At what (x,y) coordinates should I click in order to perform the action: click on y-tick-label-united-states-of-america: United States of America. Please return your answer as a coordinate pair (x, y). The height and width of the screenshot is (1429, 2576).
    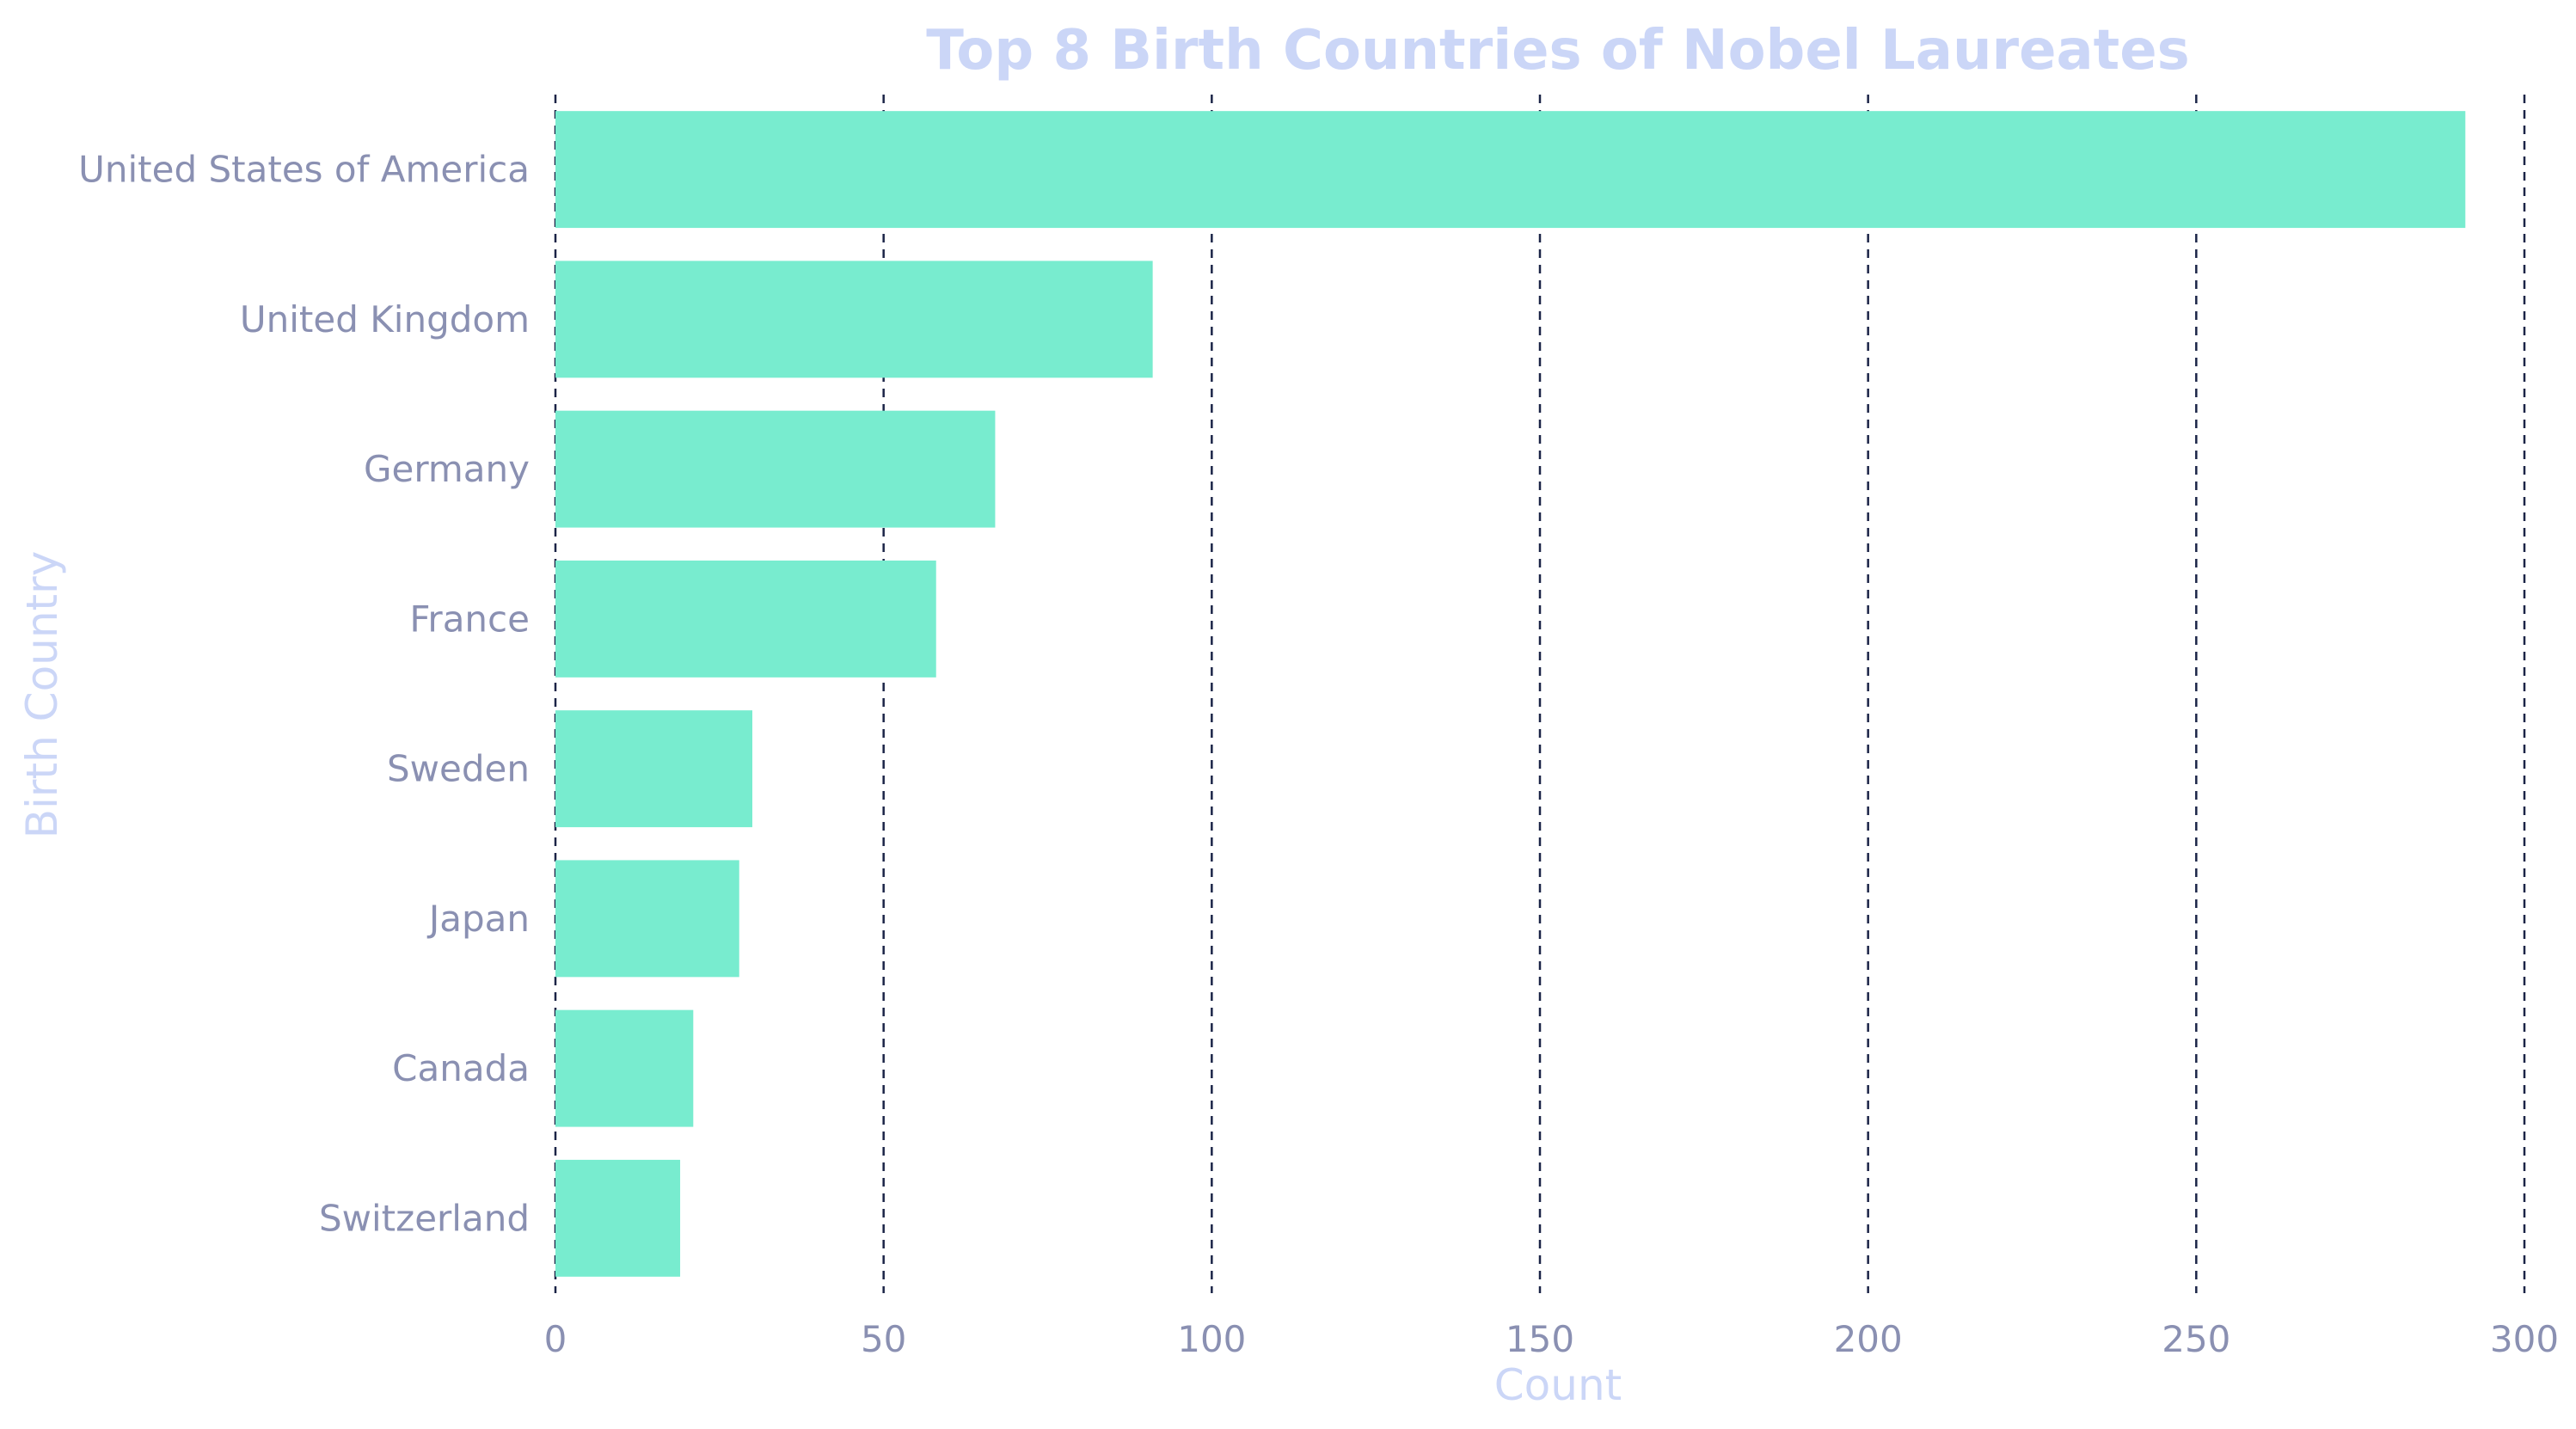
    Looking at the image, I should click on (304, 170).